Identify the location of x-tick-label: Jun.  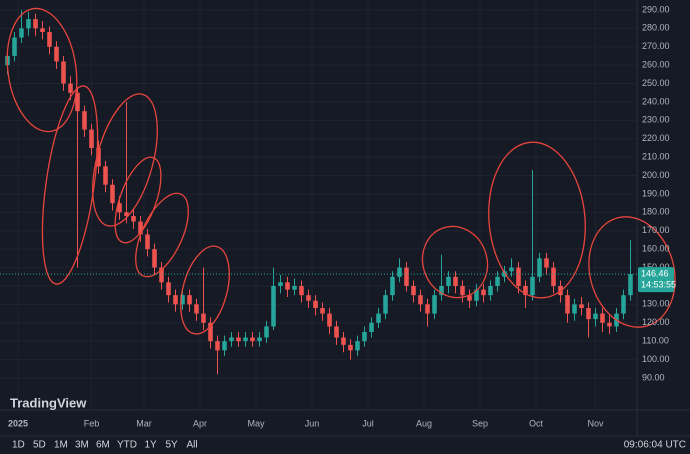
(312, 423).